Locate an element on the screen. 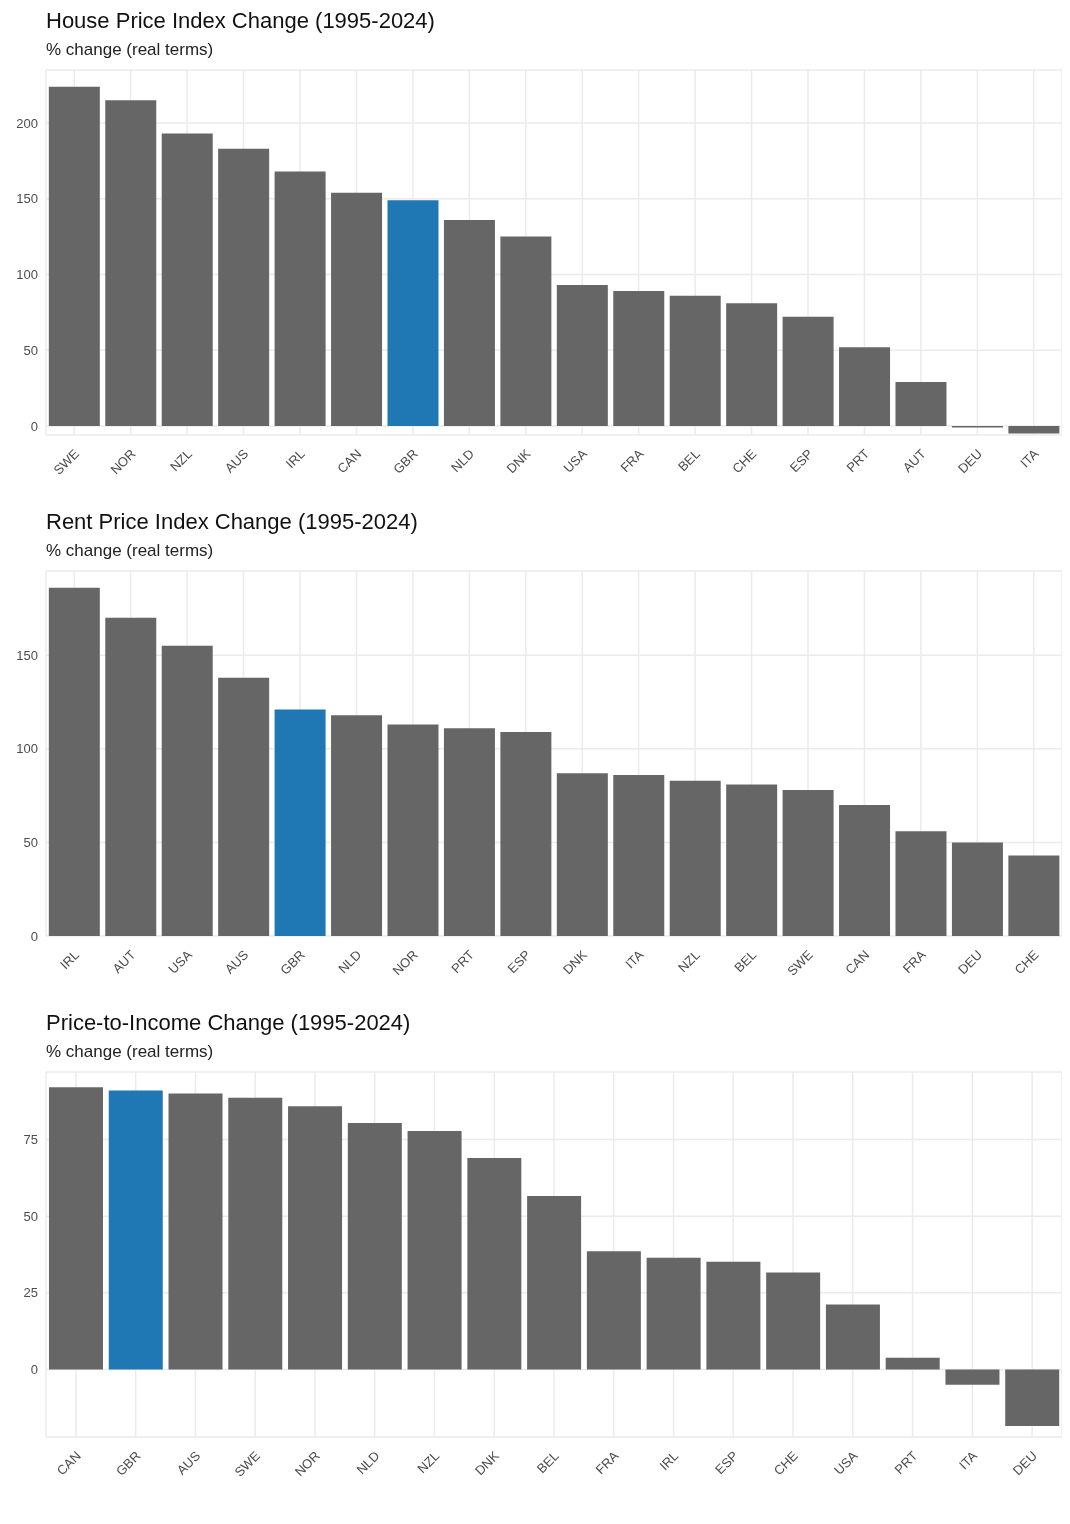 The image size is (1070, 1524). chart-title: Rent Price Index Change (1995-2024) is located at coordinates (232, 522).